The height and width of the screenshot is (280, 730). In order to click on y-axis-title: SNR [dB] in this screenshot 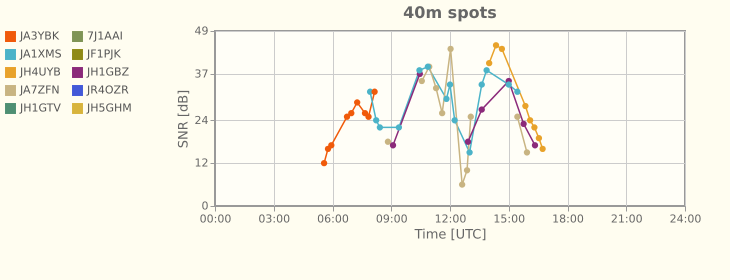, I will do `click(184, 119)`.